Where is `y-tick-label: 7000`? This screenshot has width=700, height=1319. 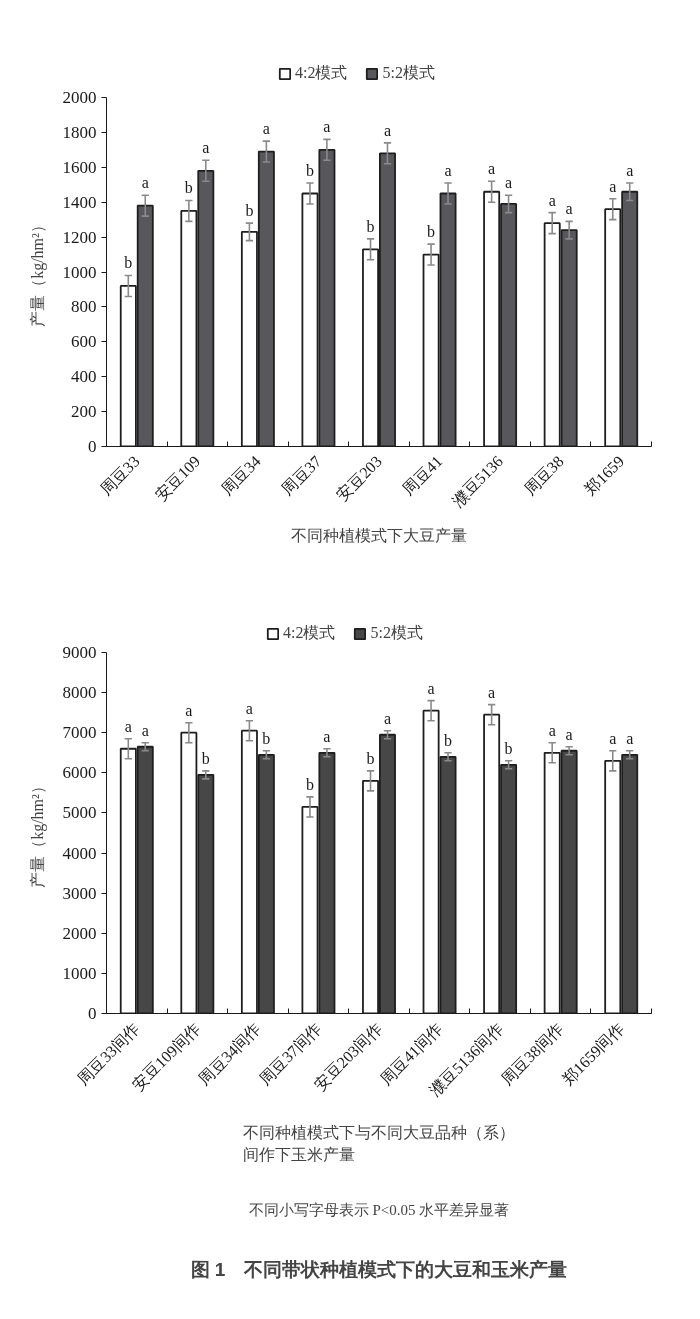
y-tick-label: 7000 is located at coordinates (79, 733).